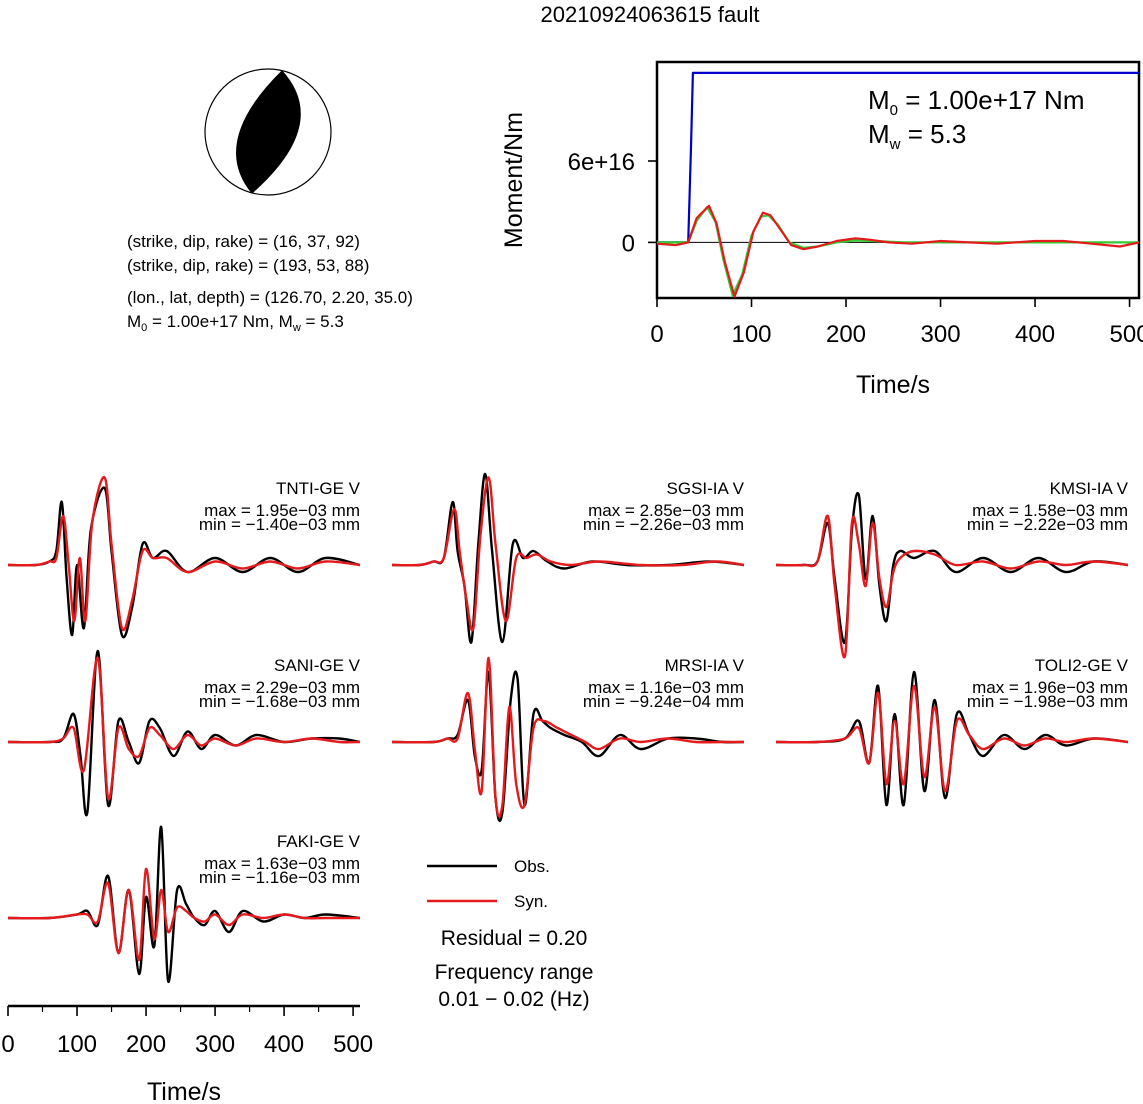 The height and width of the screenshot is (1104, 1143). I want to click on figure-title: 20210924063615 fault, so click(650, 14).